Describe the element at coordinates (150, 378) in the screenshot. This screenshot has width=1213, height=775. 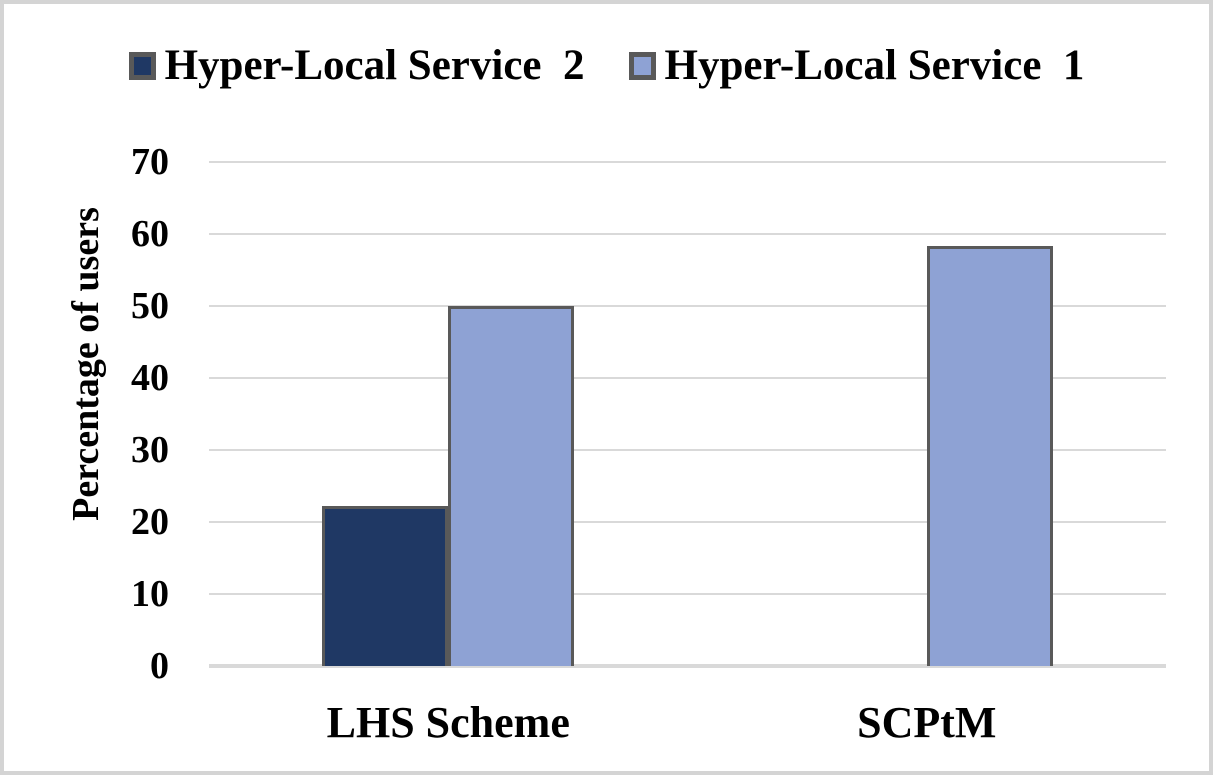
I see `y-tick-label-40: 40` at that location.